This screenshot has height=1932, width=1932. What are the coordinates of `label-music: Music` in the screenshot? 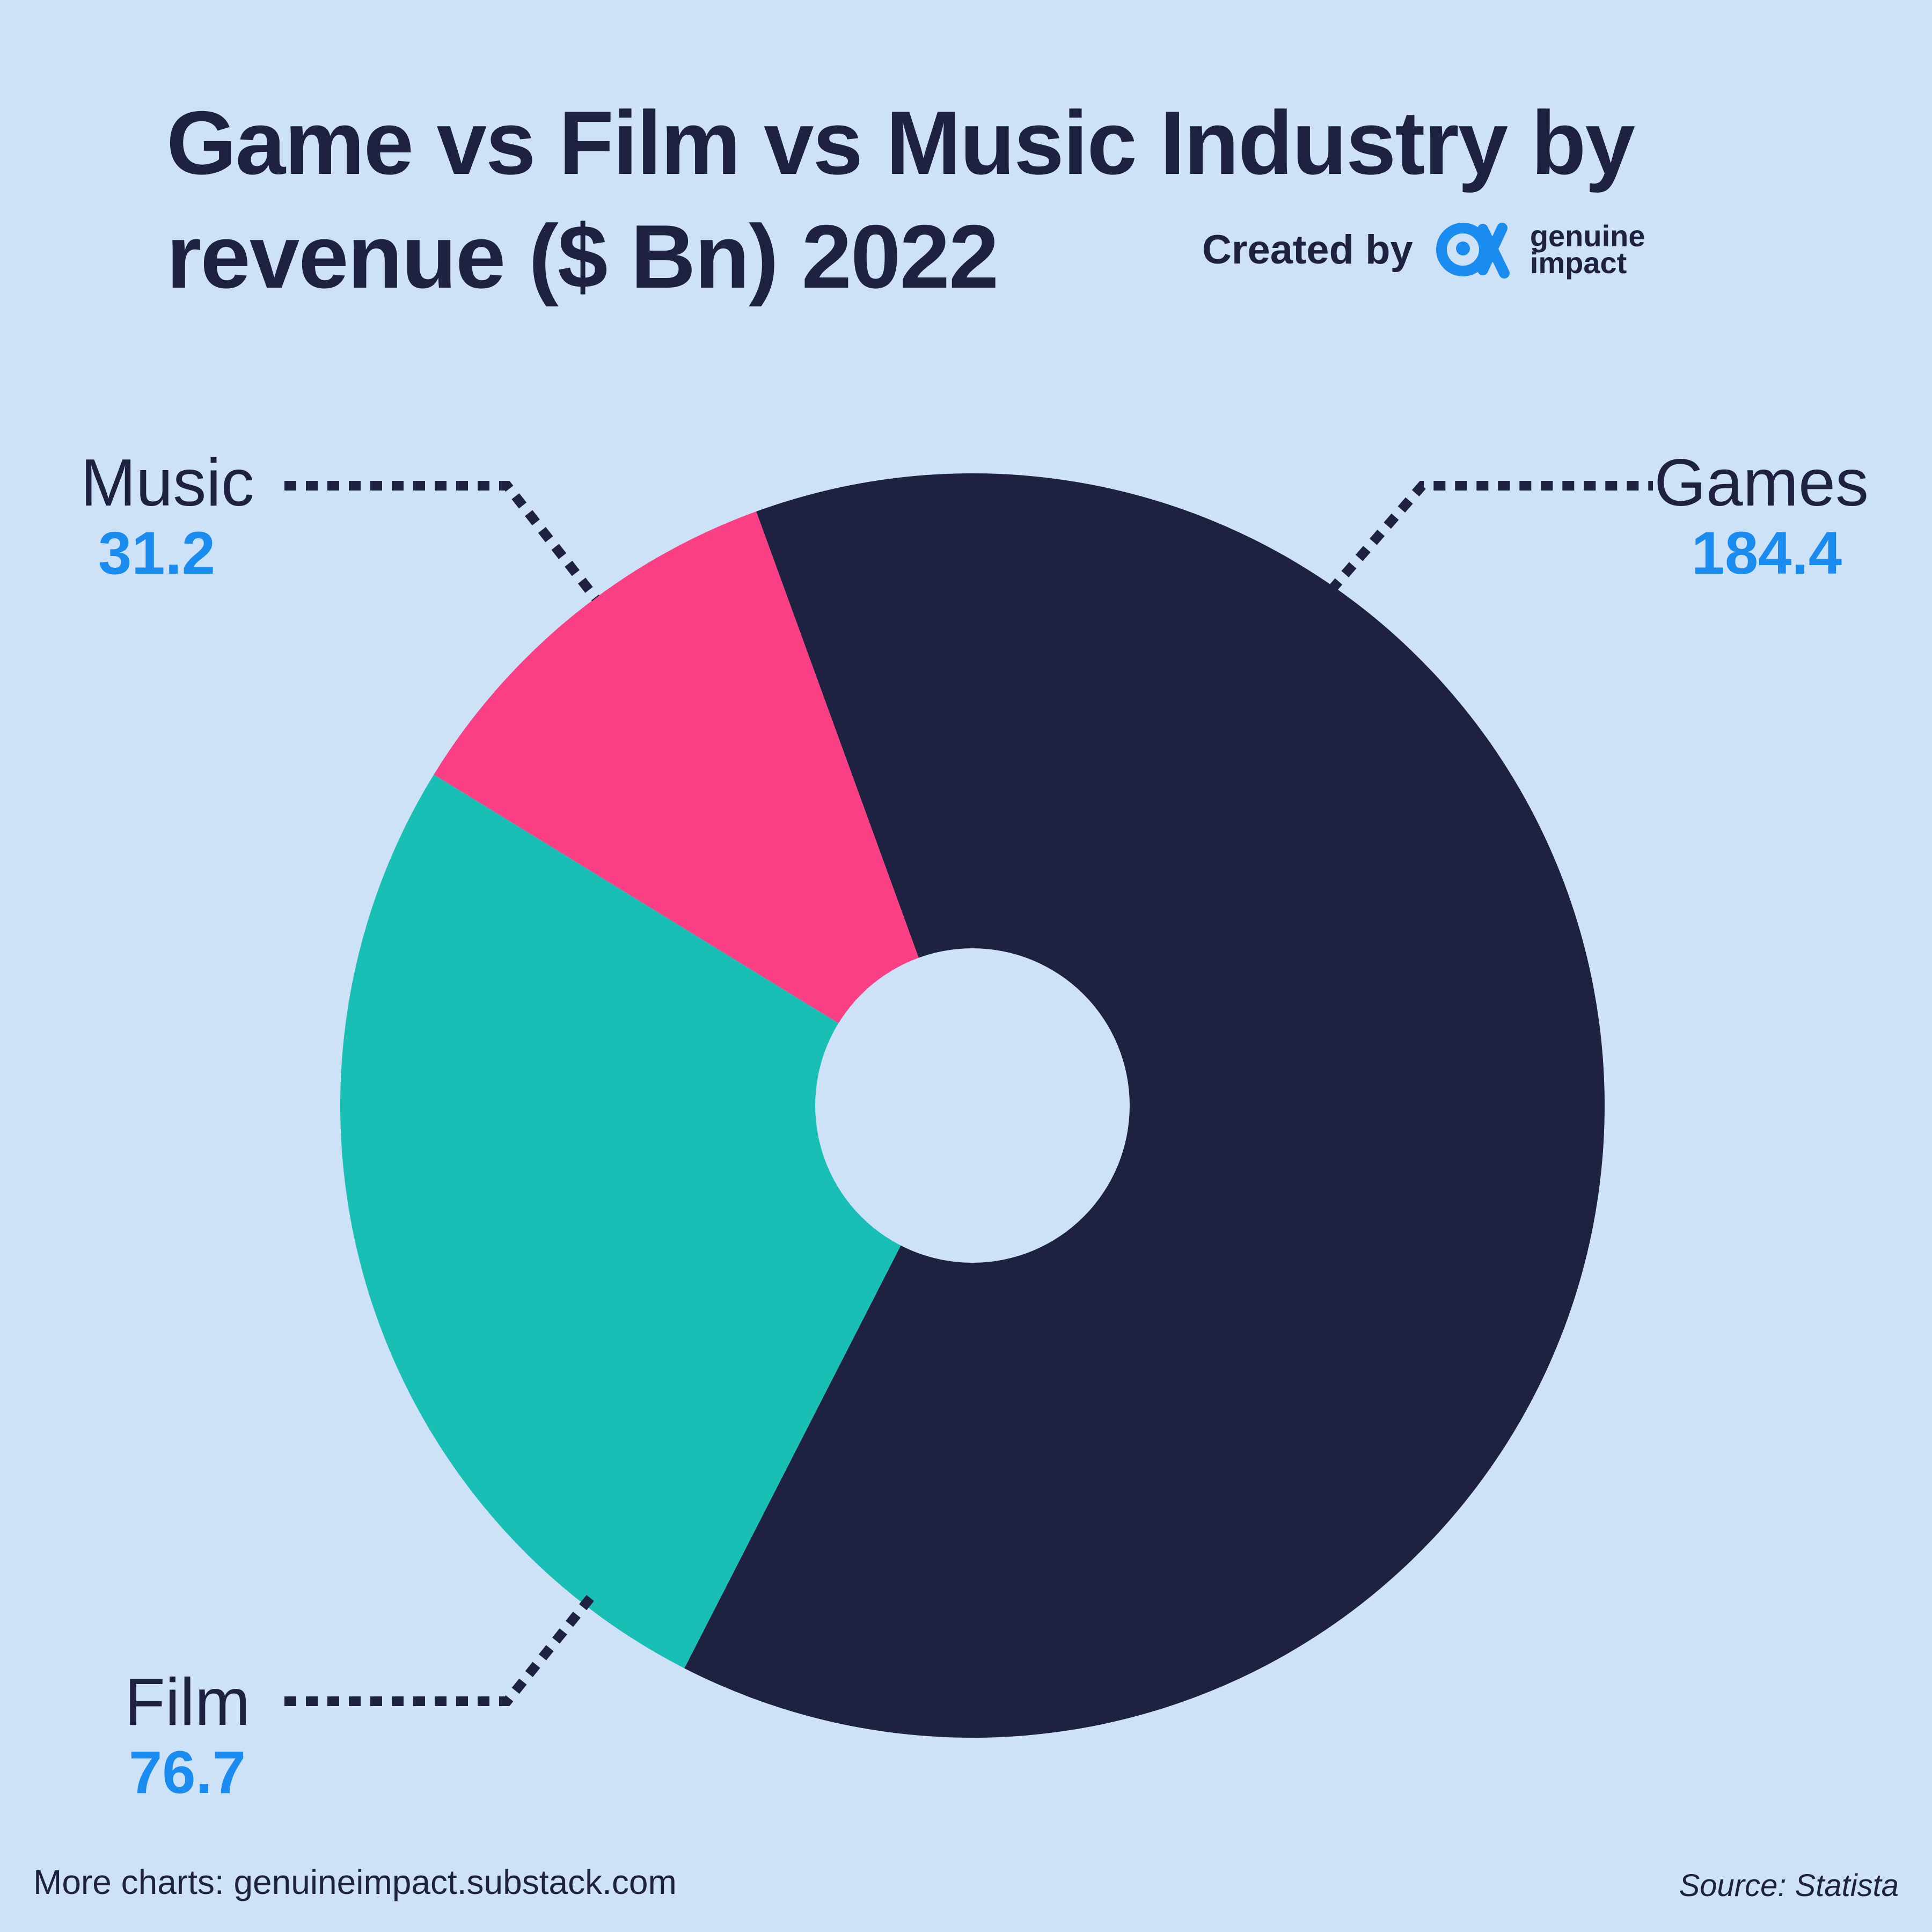 It's located at (167, 483).